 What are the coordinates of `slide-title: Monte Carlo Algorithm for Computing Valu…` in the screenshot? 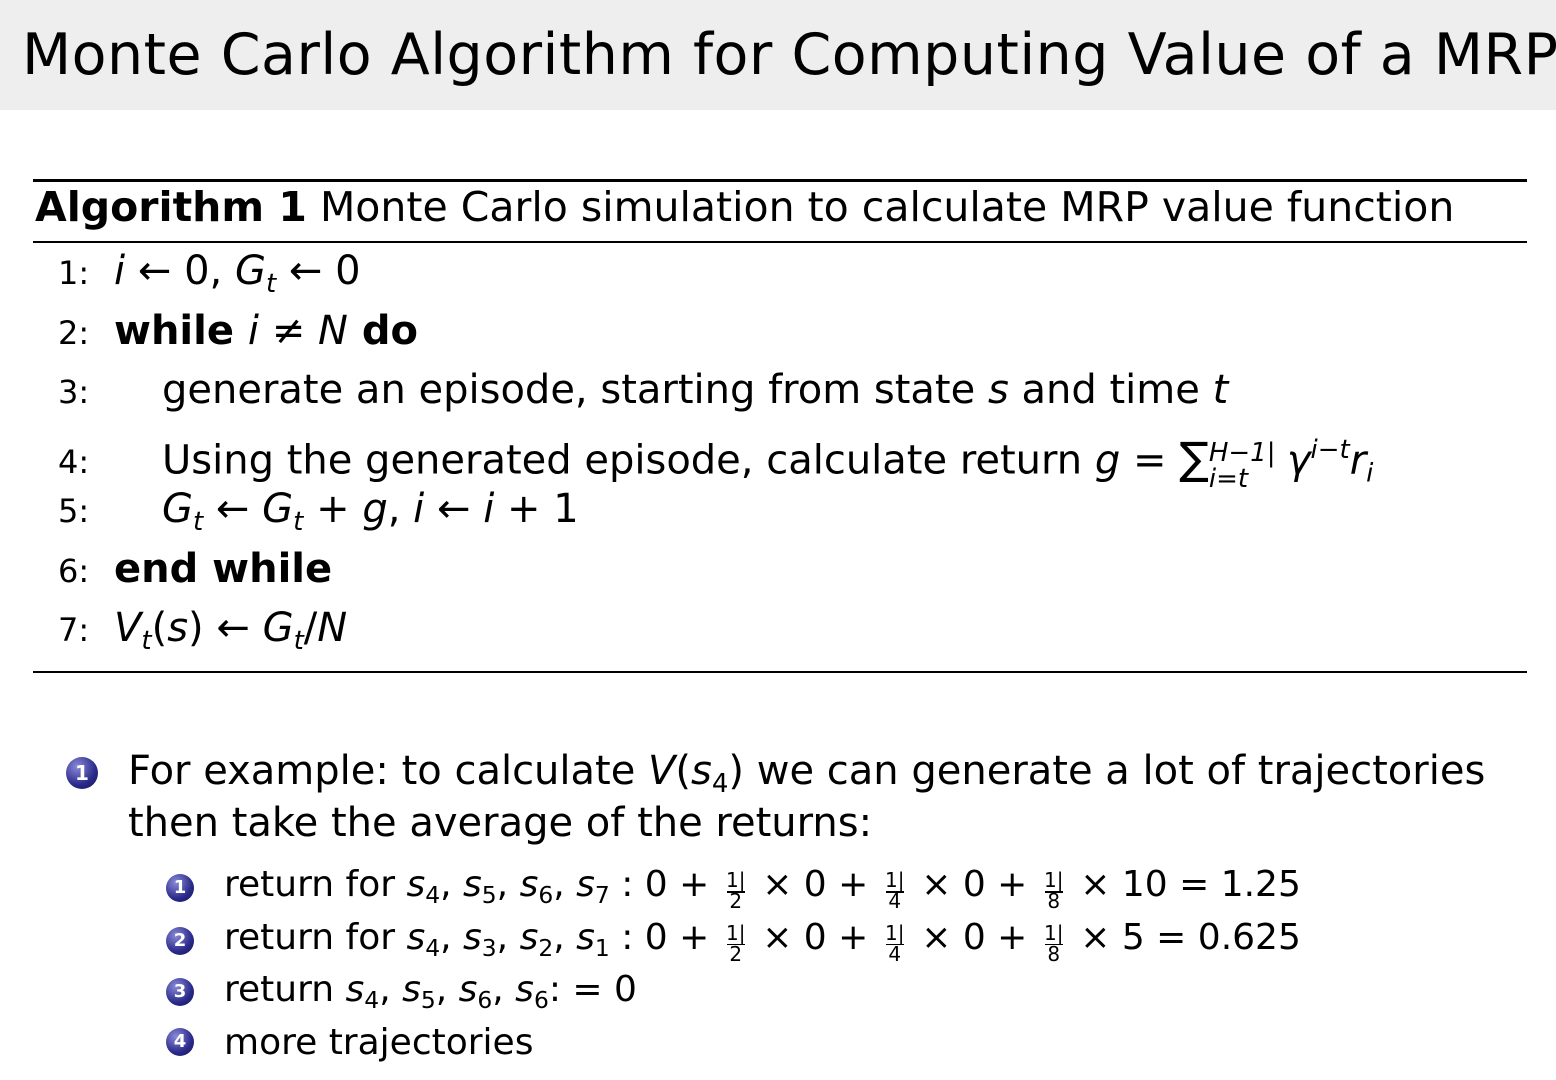 It's located at (789, 55).